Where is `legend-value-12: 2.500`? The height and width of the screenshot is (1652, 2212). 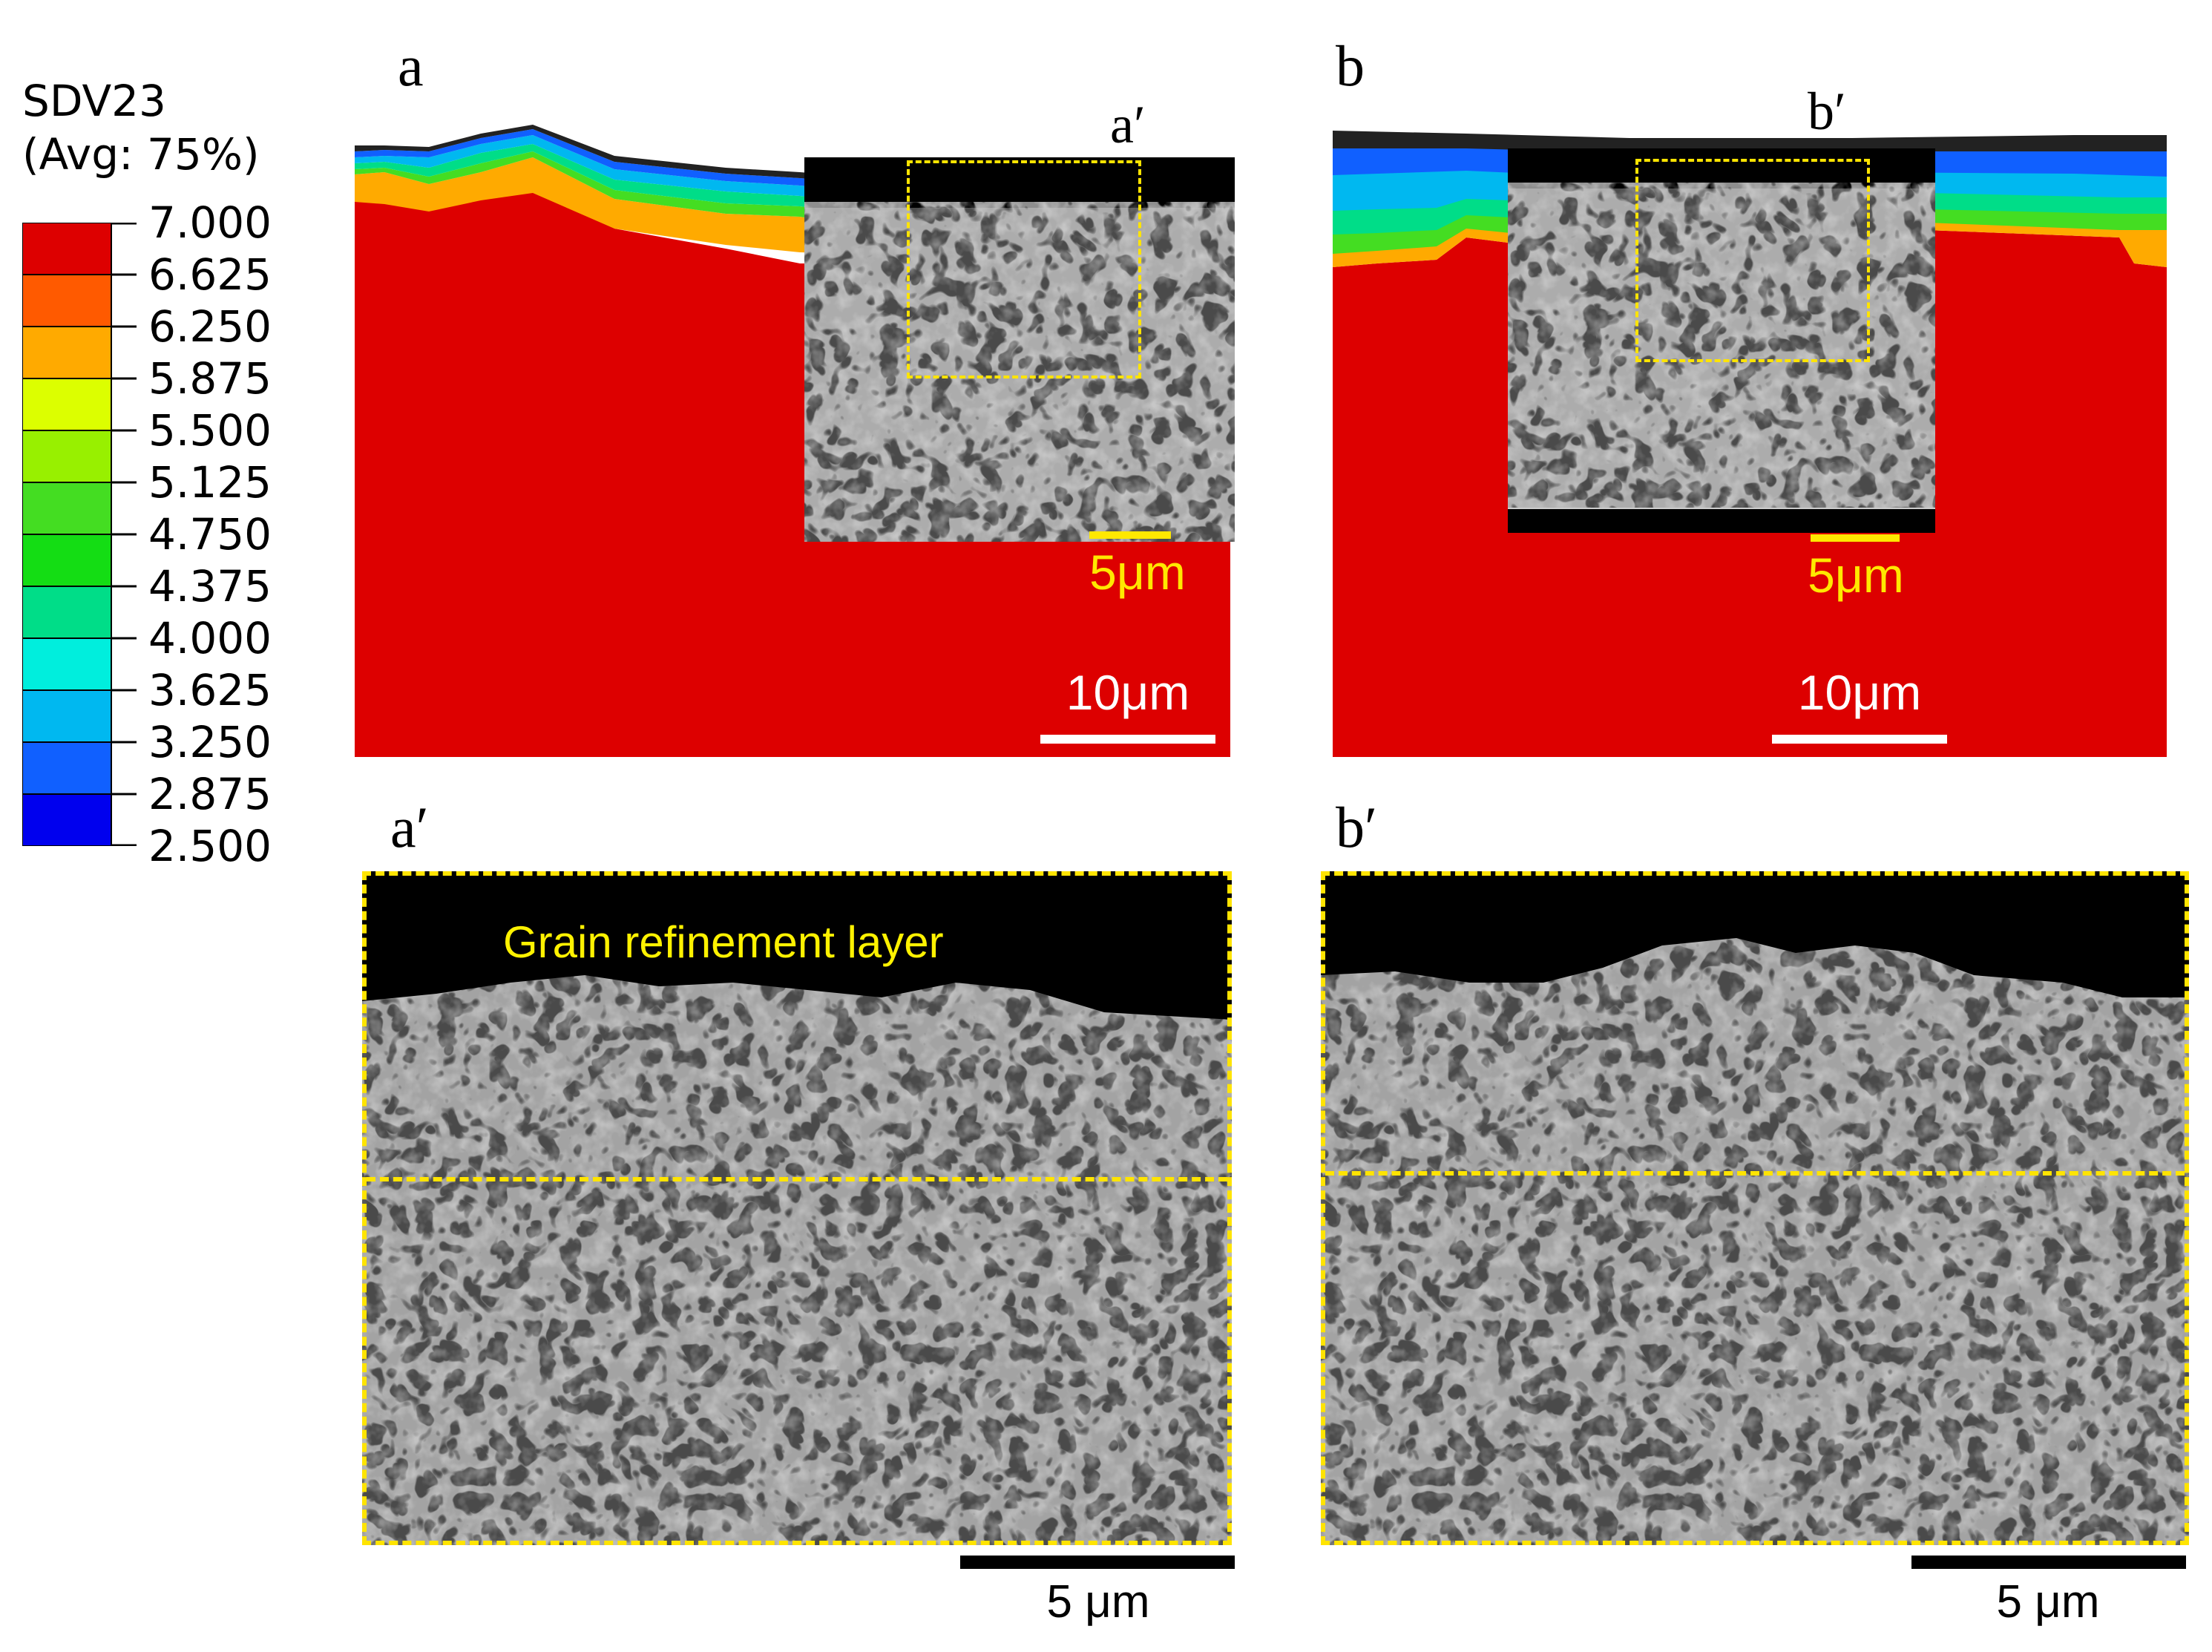
legend-value-12: 2.500 is located at coordinates (210, 846).